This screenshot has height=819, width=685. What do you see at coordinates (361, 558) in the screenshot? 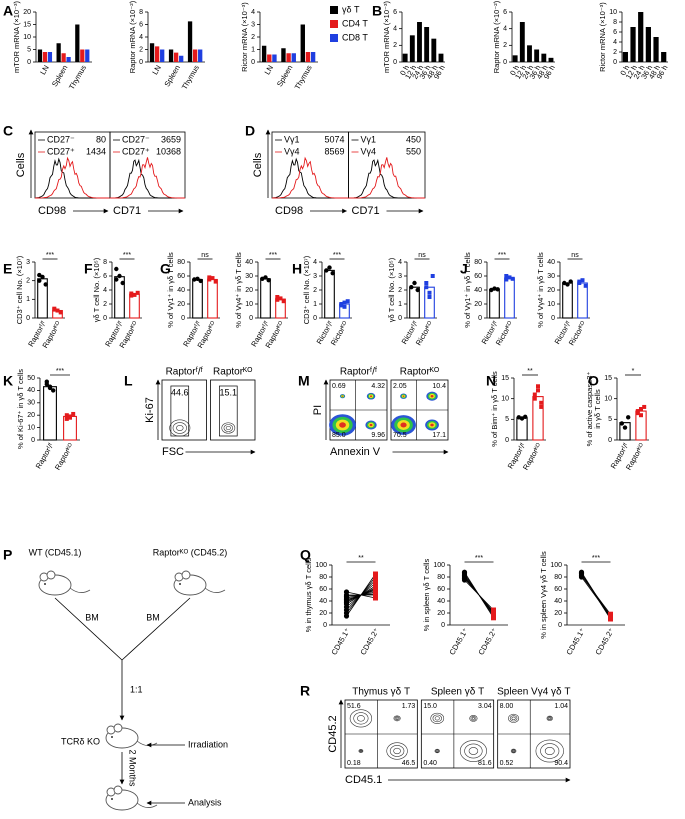
I see `significance-label: **` at bounding box center [361, 558].